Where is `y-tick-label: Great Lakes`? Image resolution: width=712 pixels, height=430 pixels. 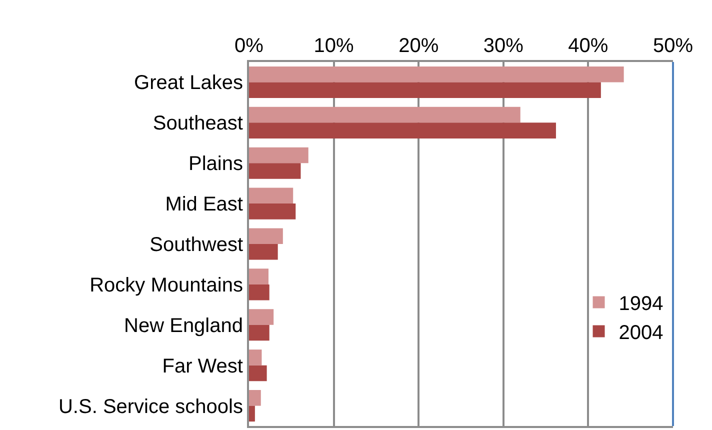
y-tick-label: Great Lakes is located at coordinates (188, 83).